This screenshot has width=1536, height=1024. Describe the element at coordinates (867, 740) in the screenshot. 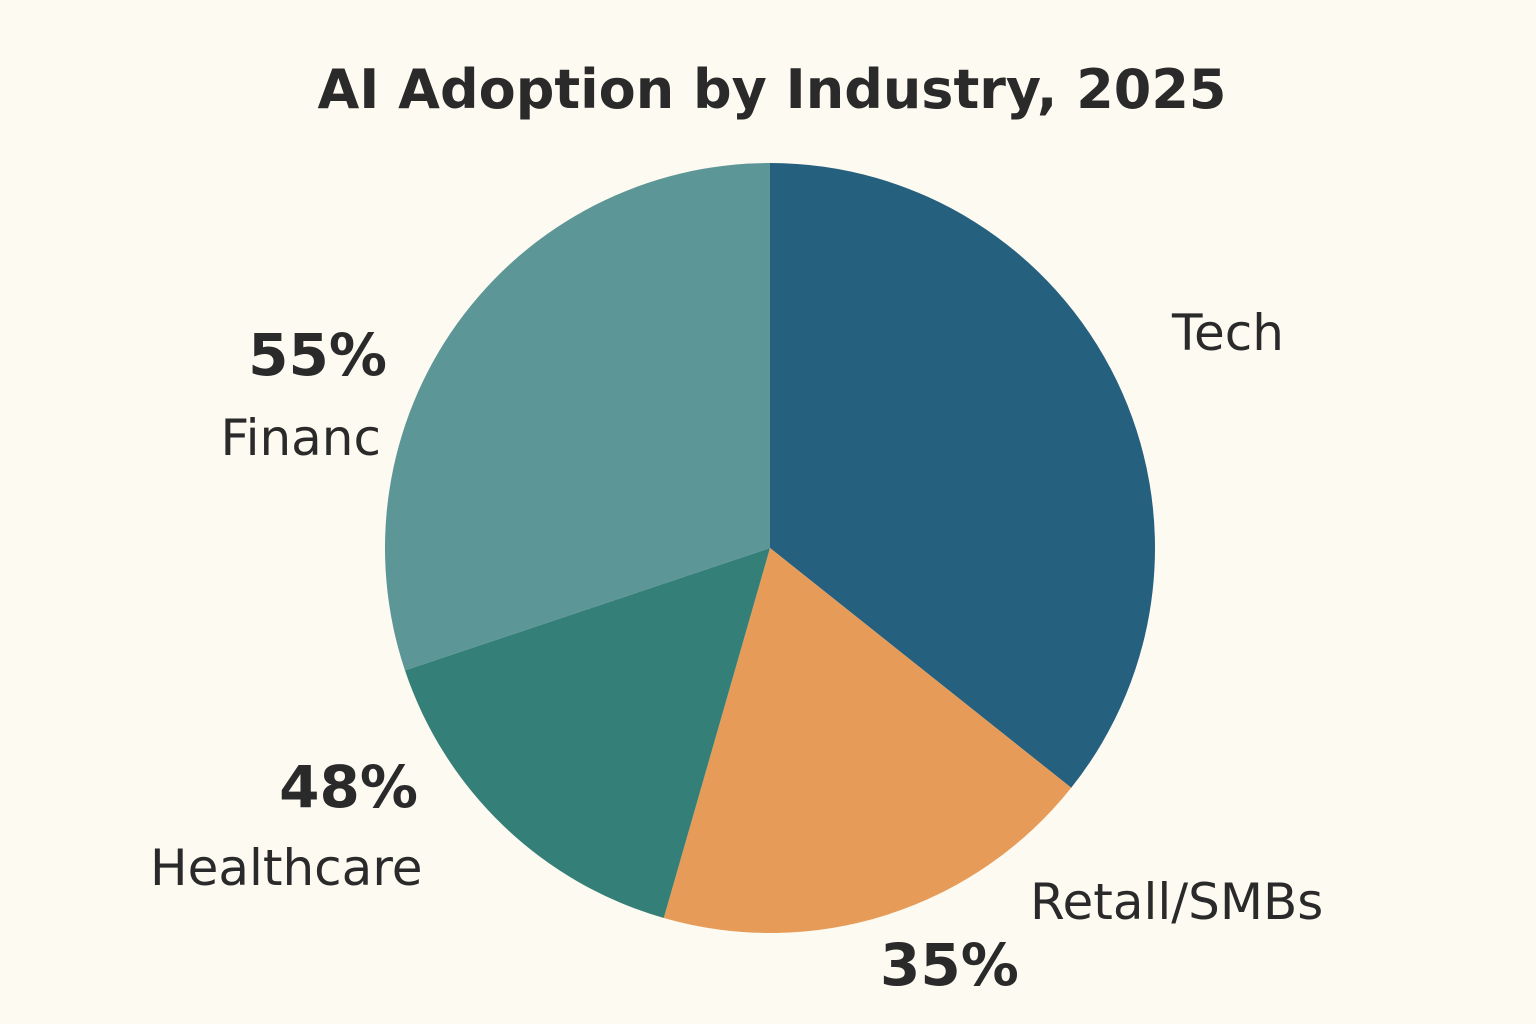

I see `pie-slice-retall-smbs` at that location.